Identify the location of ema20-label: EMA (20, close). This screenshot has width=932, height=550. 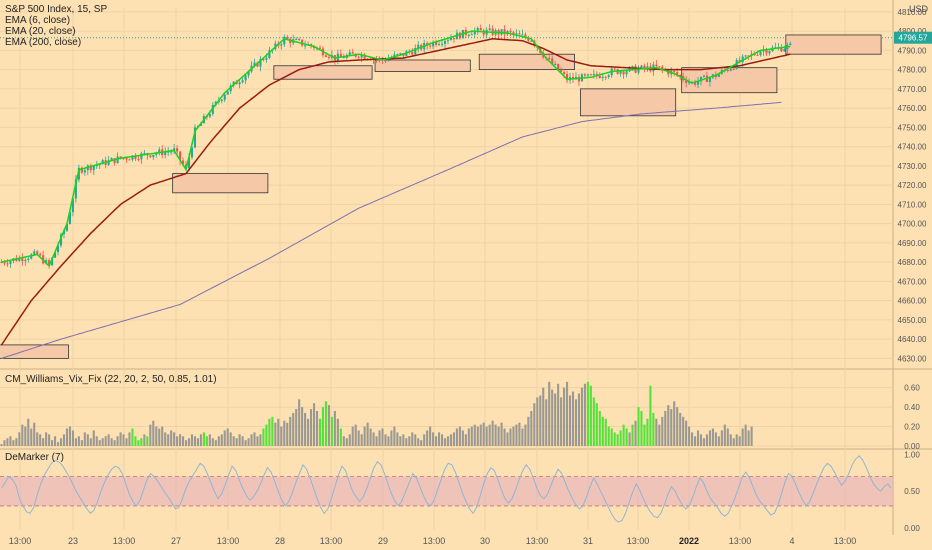
(40, 31).